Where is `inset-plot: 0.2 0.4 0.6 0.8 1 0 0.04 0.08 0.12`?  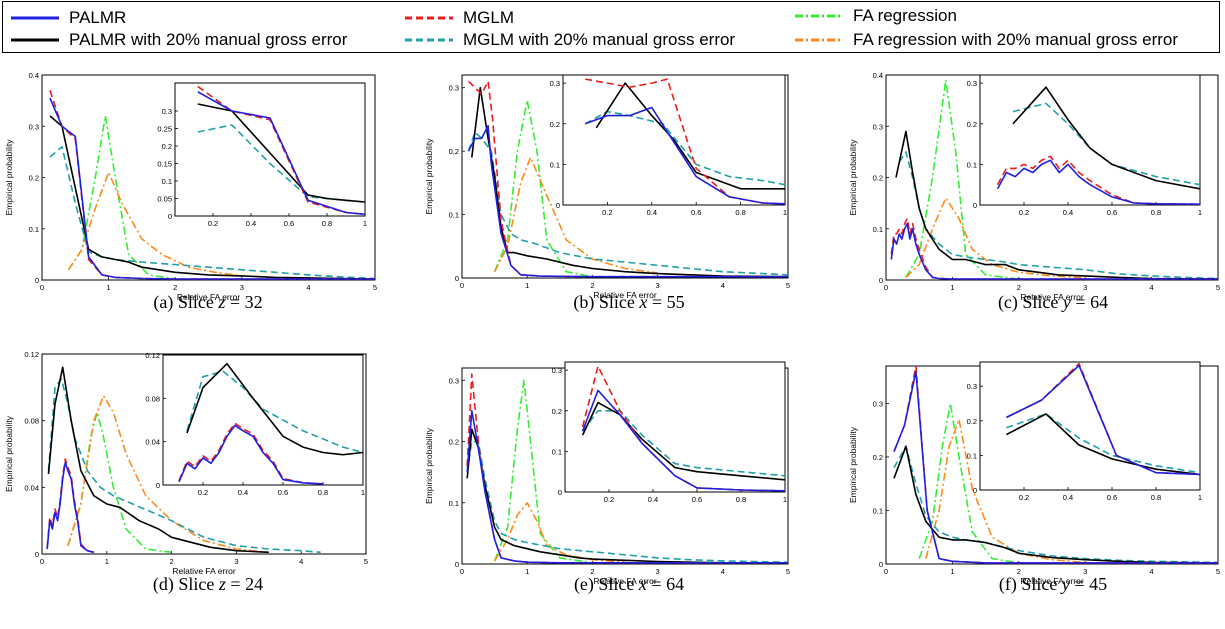 inset-plot: 0.2 0.4 0.6 0.8 1 0 0.04 0.08 0.12 is located at coordinates (255, 424).